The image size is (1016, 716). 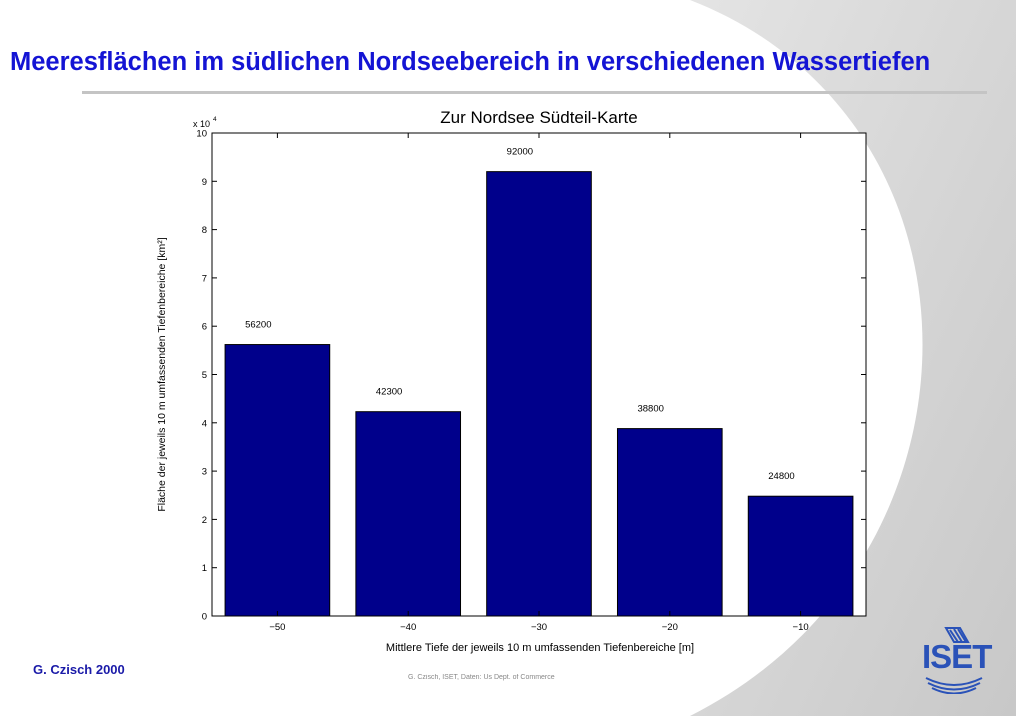 What do you see at coordinates (408, 627) in the screenshot?
I see `x-tick-label: −40` at bounding box center [408, 627].